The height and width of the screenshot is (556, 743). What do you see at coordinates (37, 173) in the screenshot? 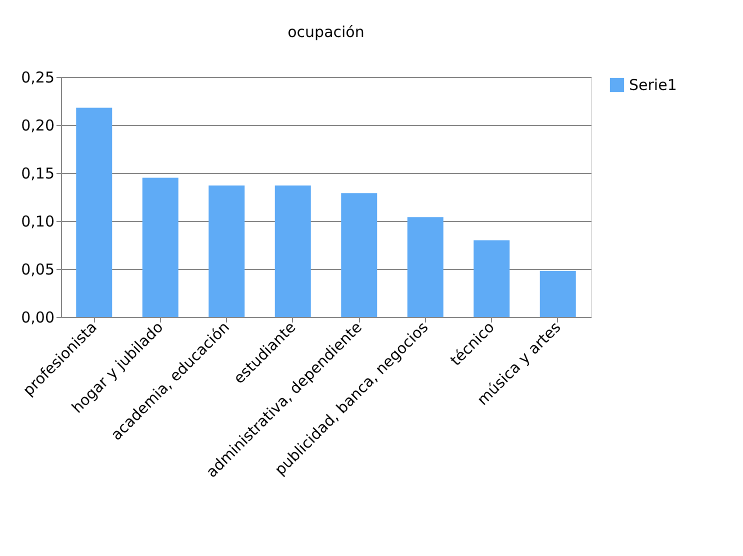
I see `y-tick-label: 0,15` at bounding box center [37, 173].